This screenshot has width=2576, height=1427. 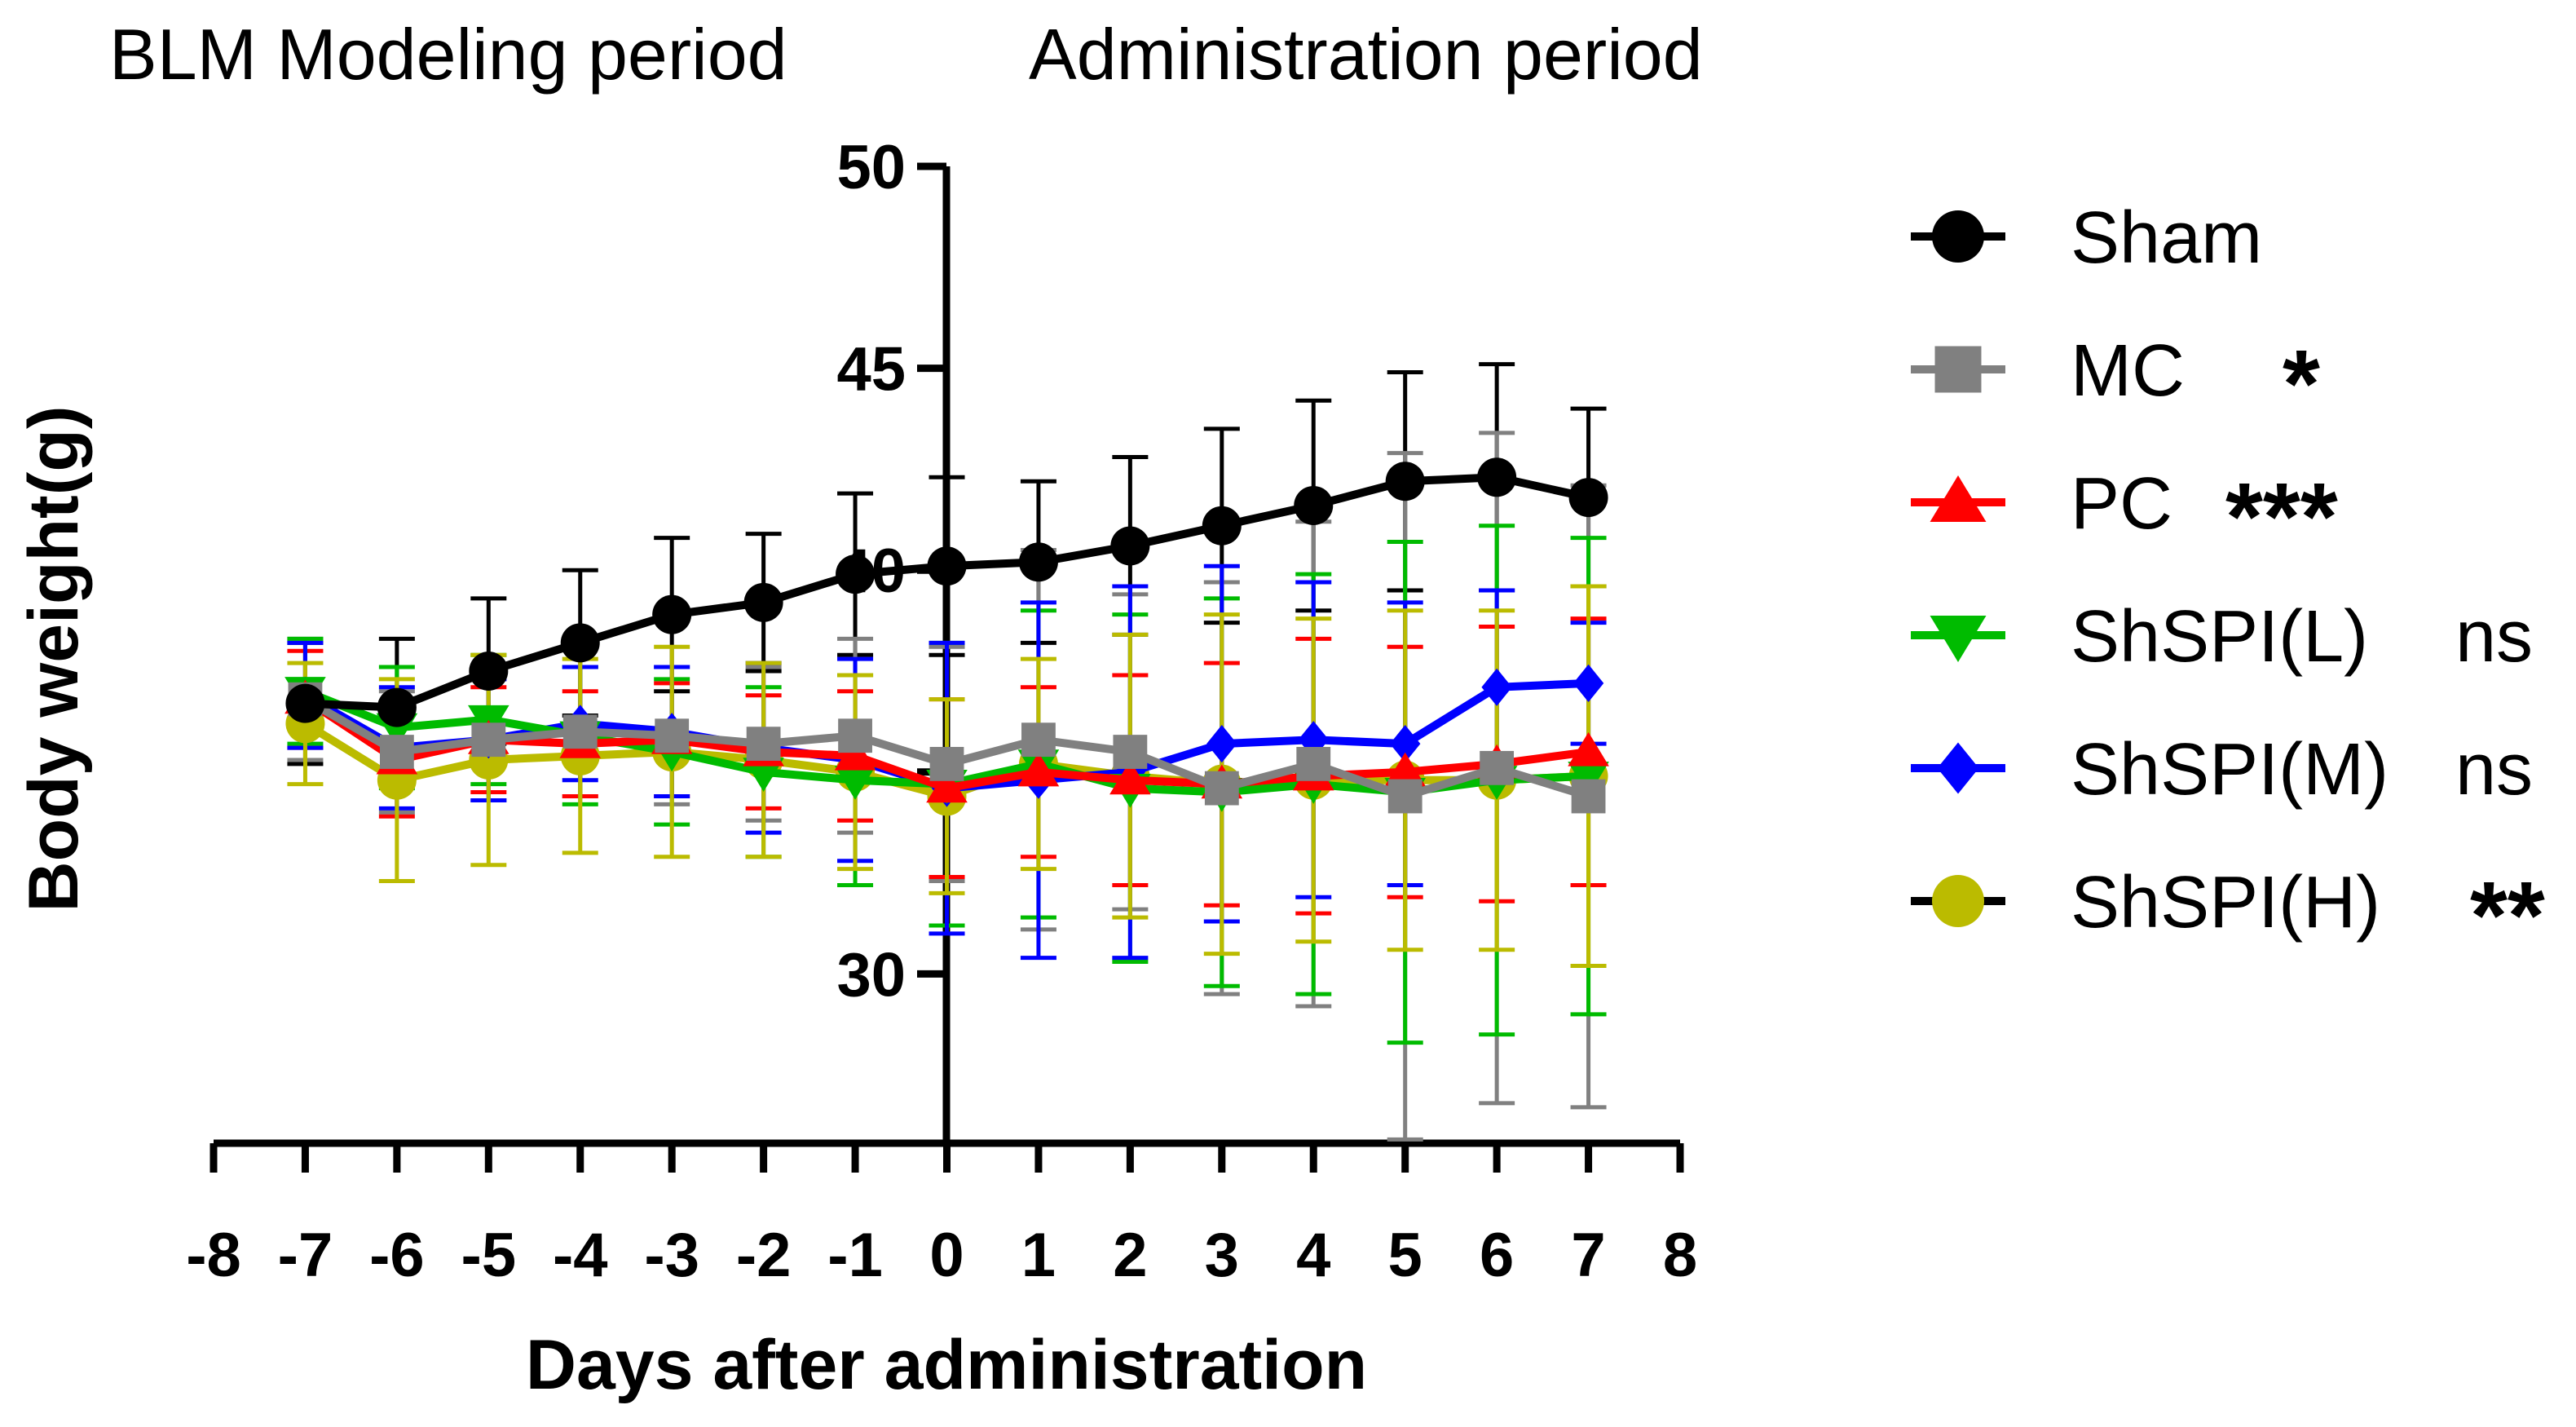 What do you see at coordinates (1313, 1255) in the screenshot?
I see `x-tick-label: 4` at bounding box center [1313, 1255].